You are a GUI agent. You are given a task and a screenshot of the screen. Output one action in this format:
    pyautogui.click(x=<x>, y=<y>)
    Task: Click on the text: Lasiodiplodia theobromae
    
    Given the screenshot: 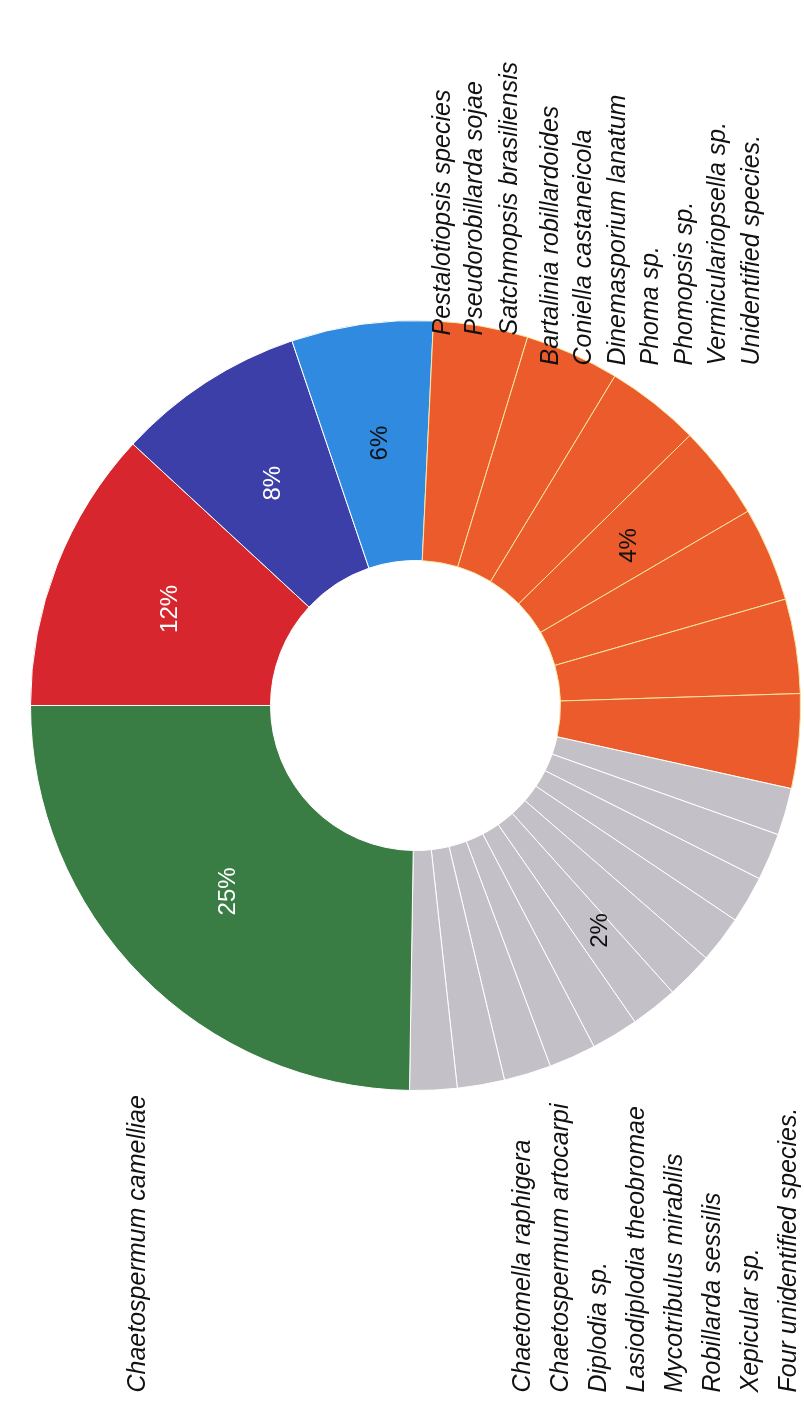 What is the action you would take?
    pyautogui.click(x=634, y=1249)
    